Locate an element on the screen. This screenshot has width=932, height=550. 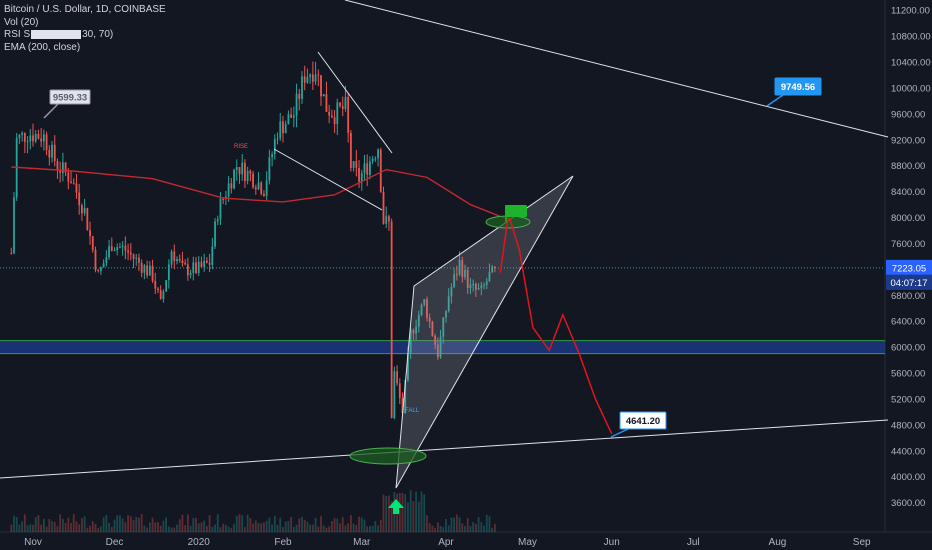
x-tick-label: Dec is located at coordinates (115, 542).